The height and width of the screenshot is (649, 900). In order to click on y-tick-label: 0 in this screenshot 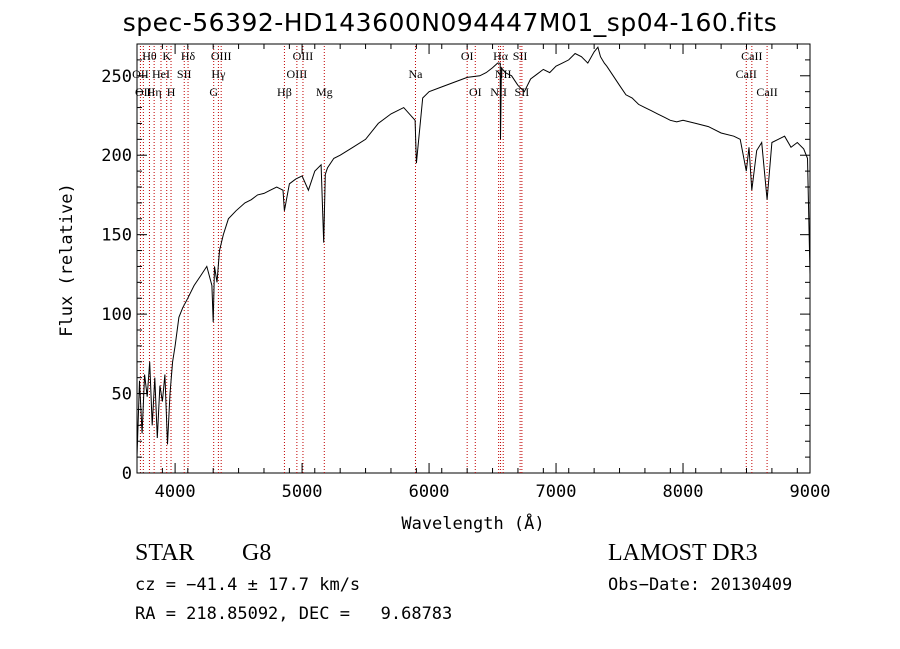, I will do `click(127, 474)`.